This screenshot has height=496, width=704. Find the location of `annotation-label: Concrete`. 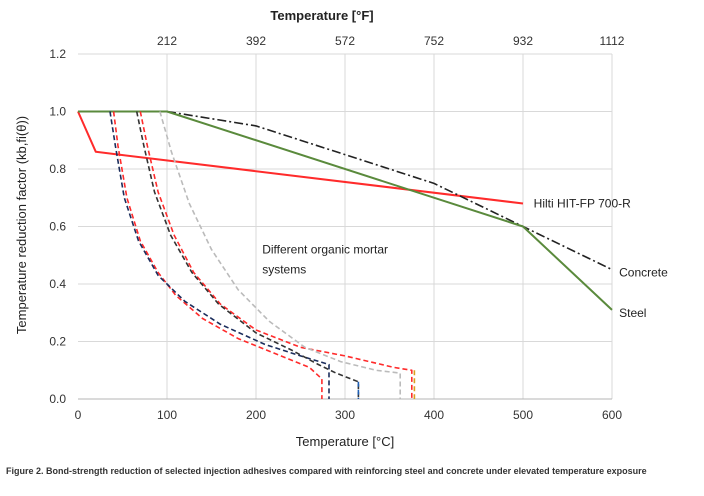

annotation-label: Concrete is located at coordinates (643, 273).